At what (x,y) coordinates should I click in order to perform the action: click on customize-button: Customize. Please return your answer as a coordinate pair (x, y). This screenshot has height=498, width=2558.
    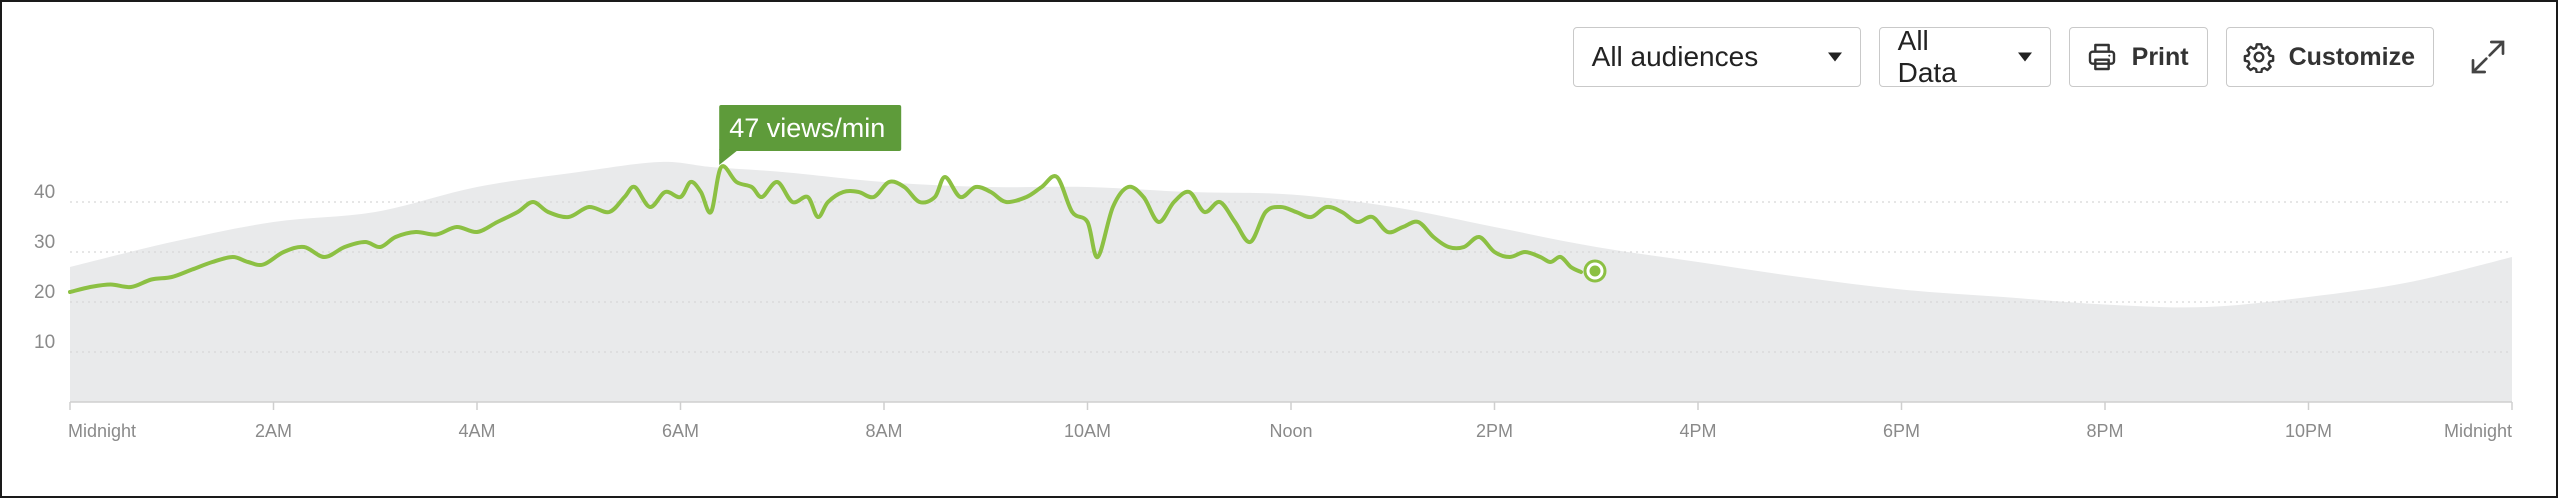
    Looking at the image, I should click on (2329, 57).